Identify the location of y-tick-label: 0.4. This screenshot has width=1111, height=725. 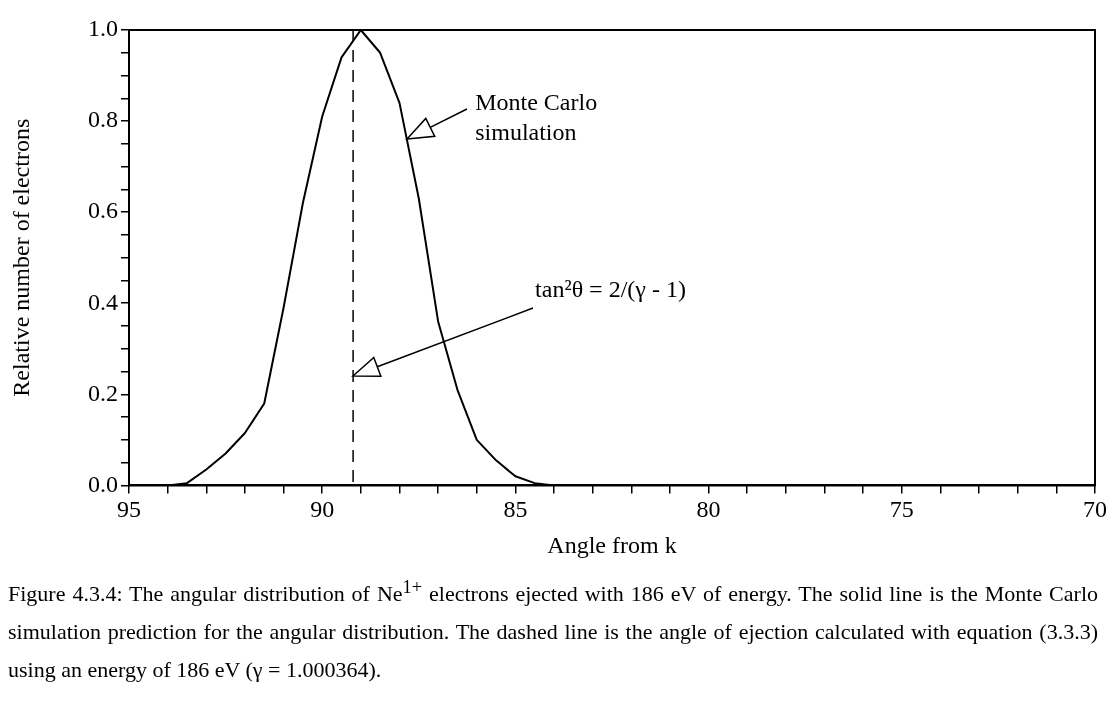
(103, 301).